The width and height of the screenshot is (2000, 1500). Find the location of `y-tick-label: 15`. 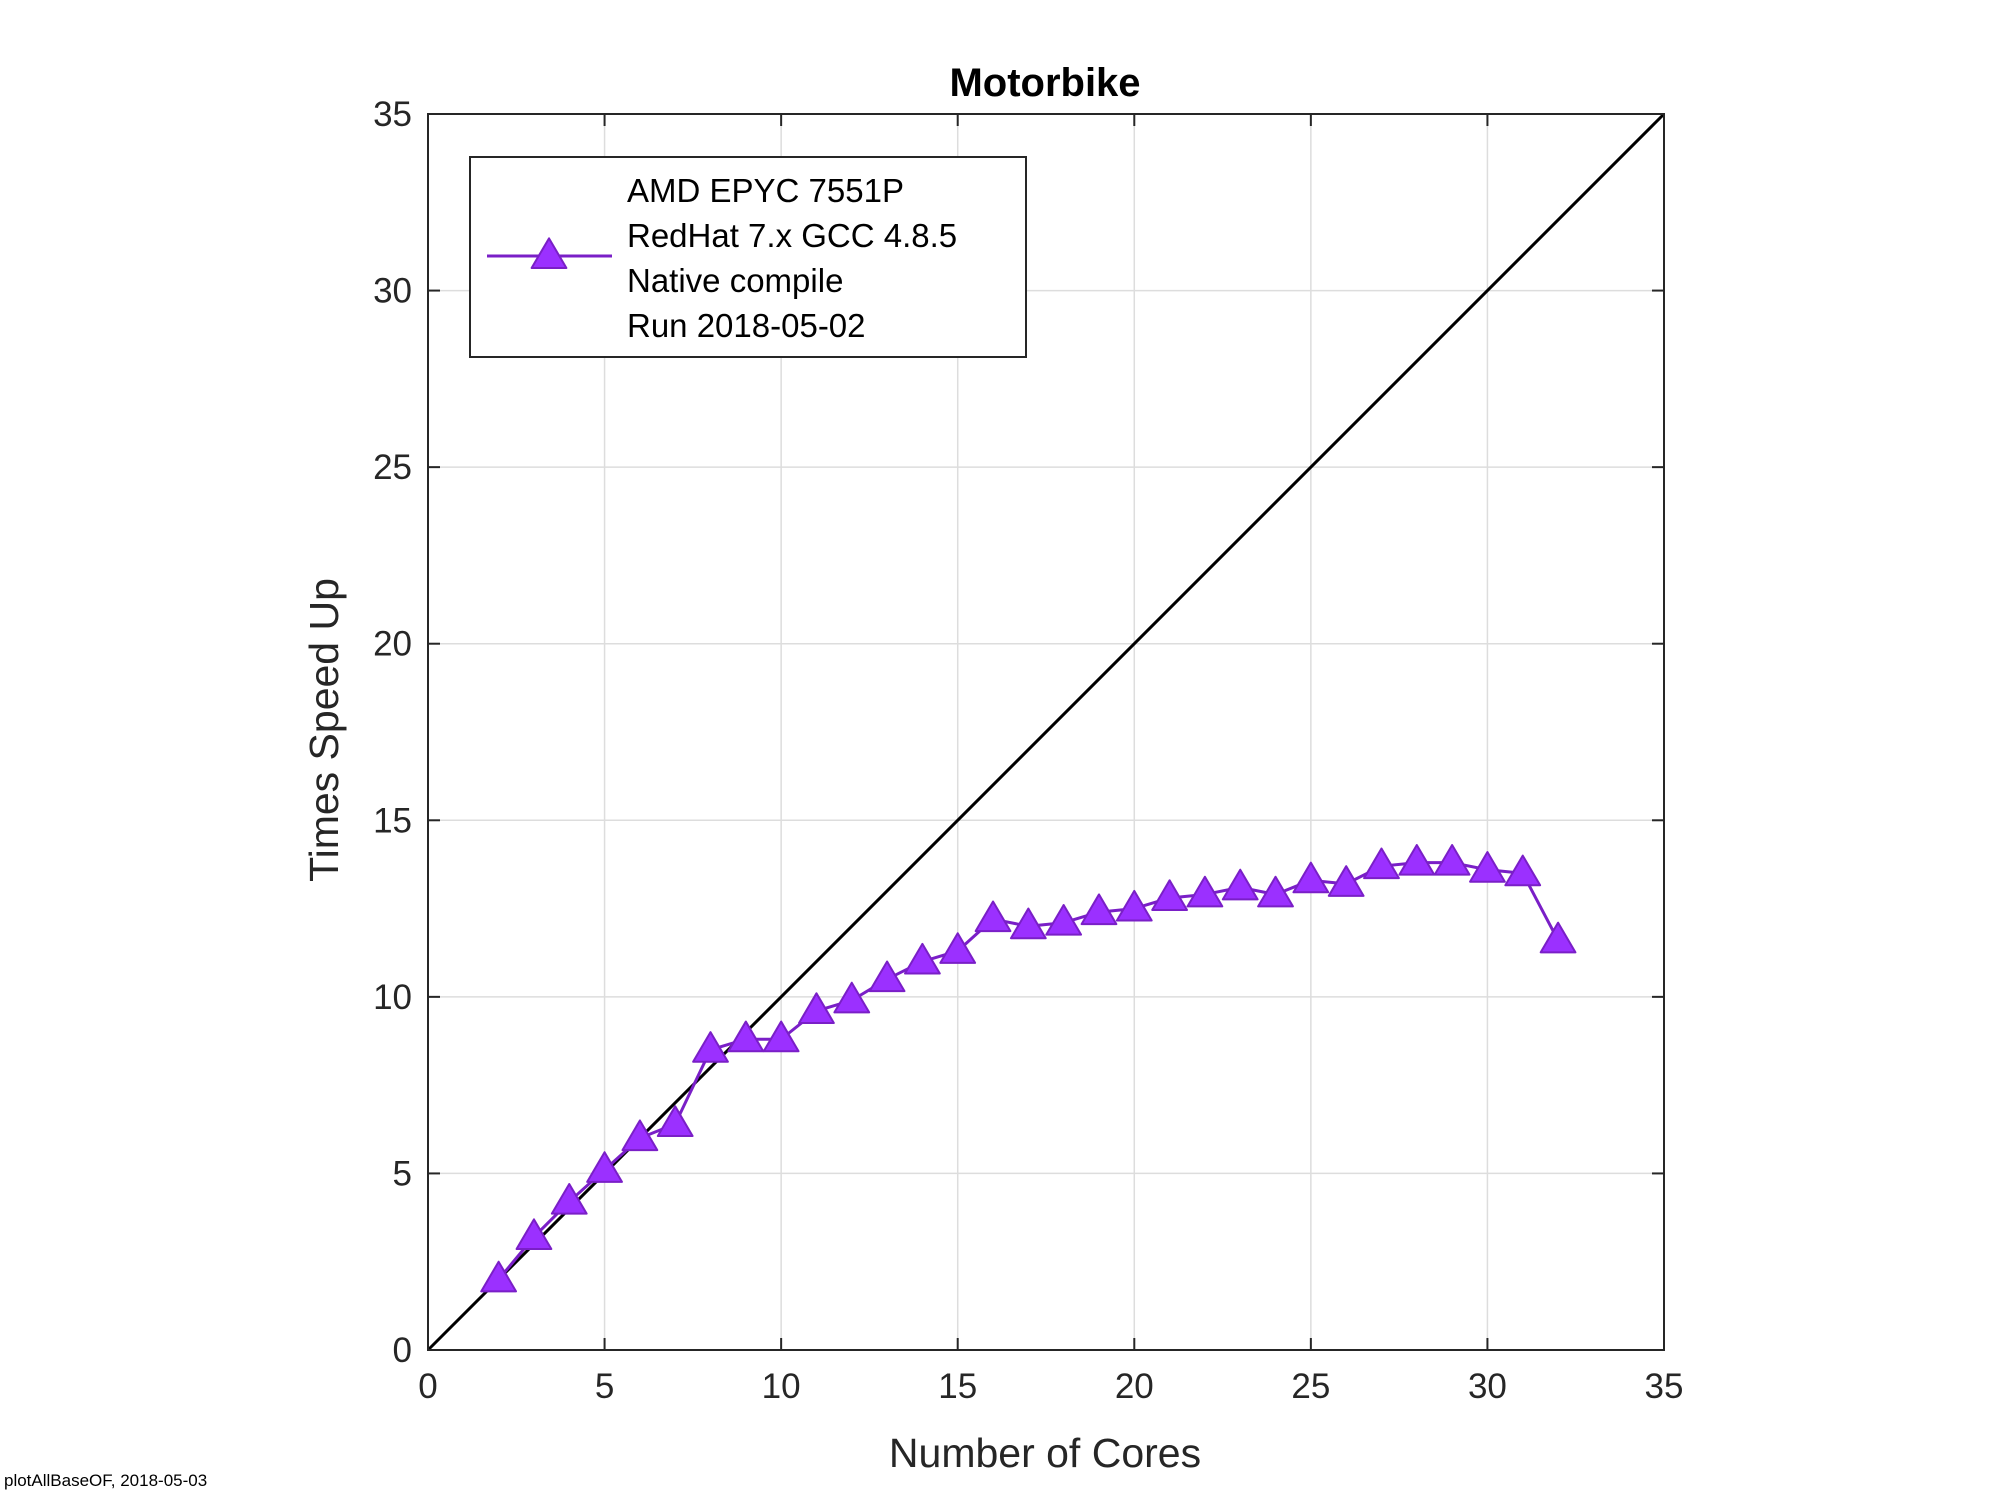

y-tick-label: 15 is located at coordinates (392, 820).